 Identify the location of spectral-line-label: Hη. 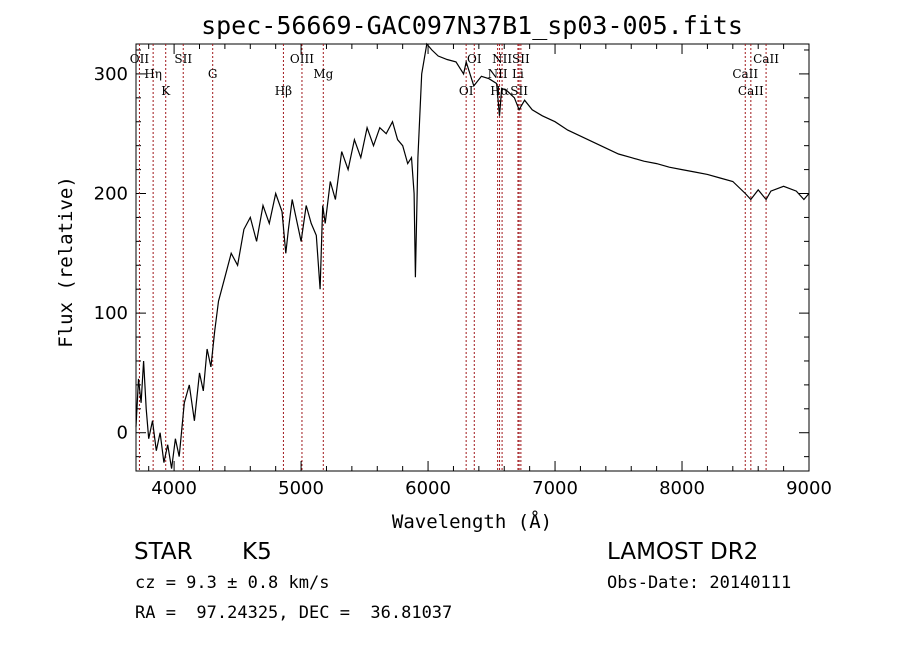
(153, 74).